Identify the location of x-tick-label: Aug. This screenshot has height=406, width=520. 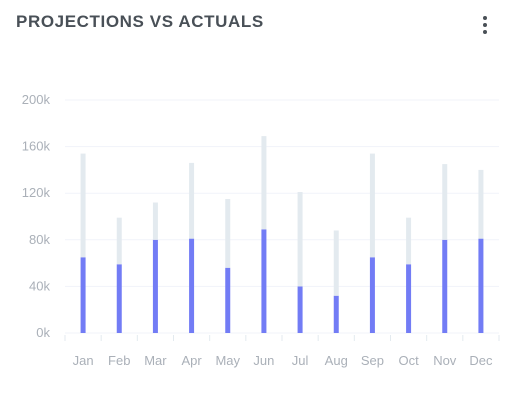
(336, 360).